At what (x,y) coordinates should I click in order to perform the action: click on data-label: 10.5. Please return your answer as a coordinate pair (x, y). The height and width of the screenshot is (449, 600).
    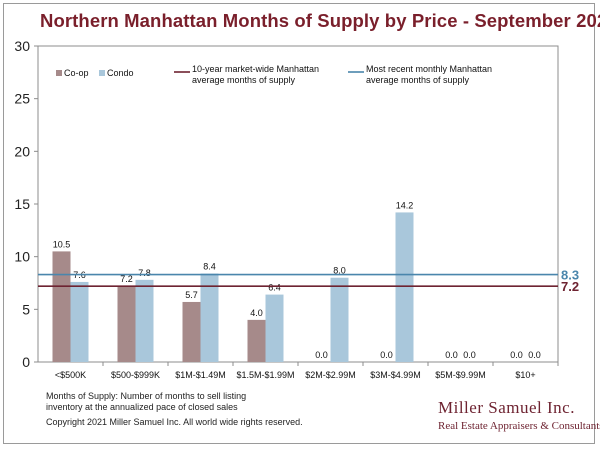
    Looking at the image, I should click on (62, 244).